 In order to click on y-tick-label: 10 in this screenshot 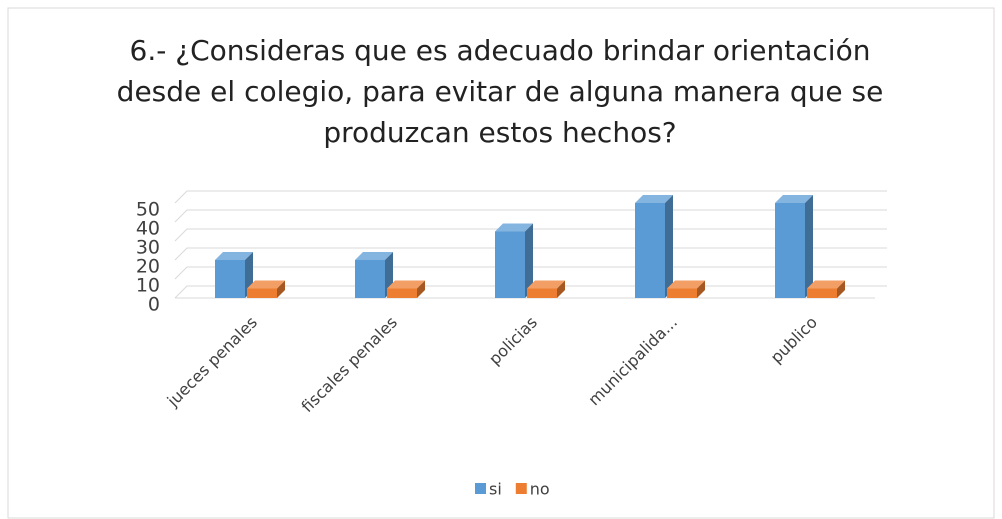, I will do `click(148, 286)`.